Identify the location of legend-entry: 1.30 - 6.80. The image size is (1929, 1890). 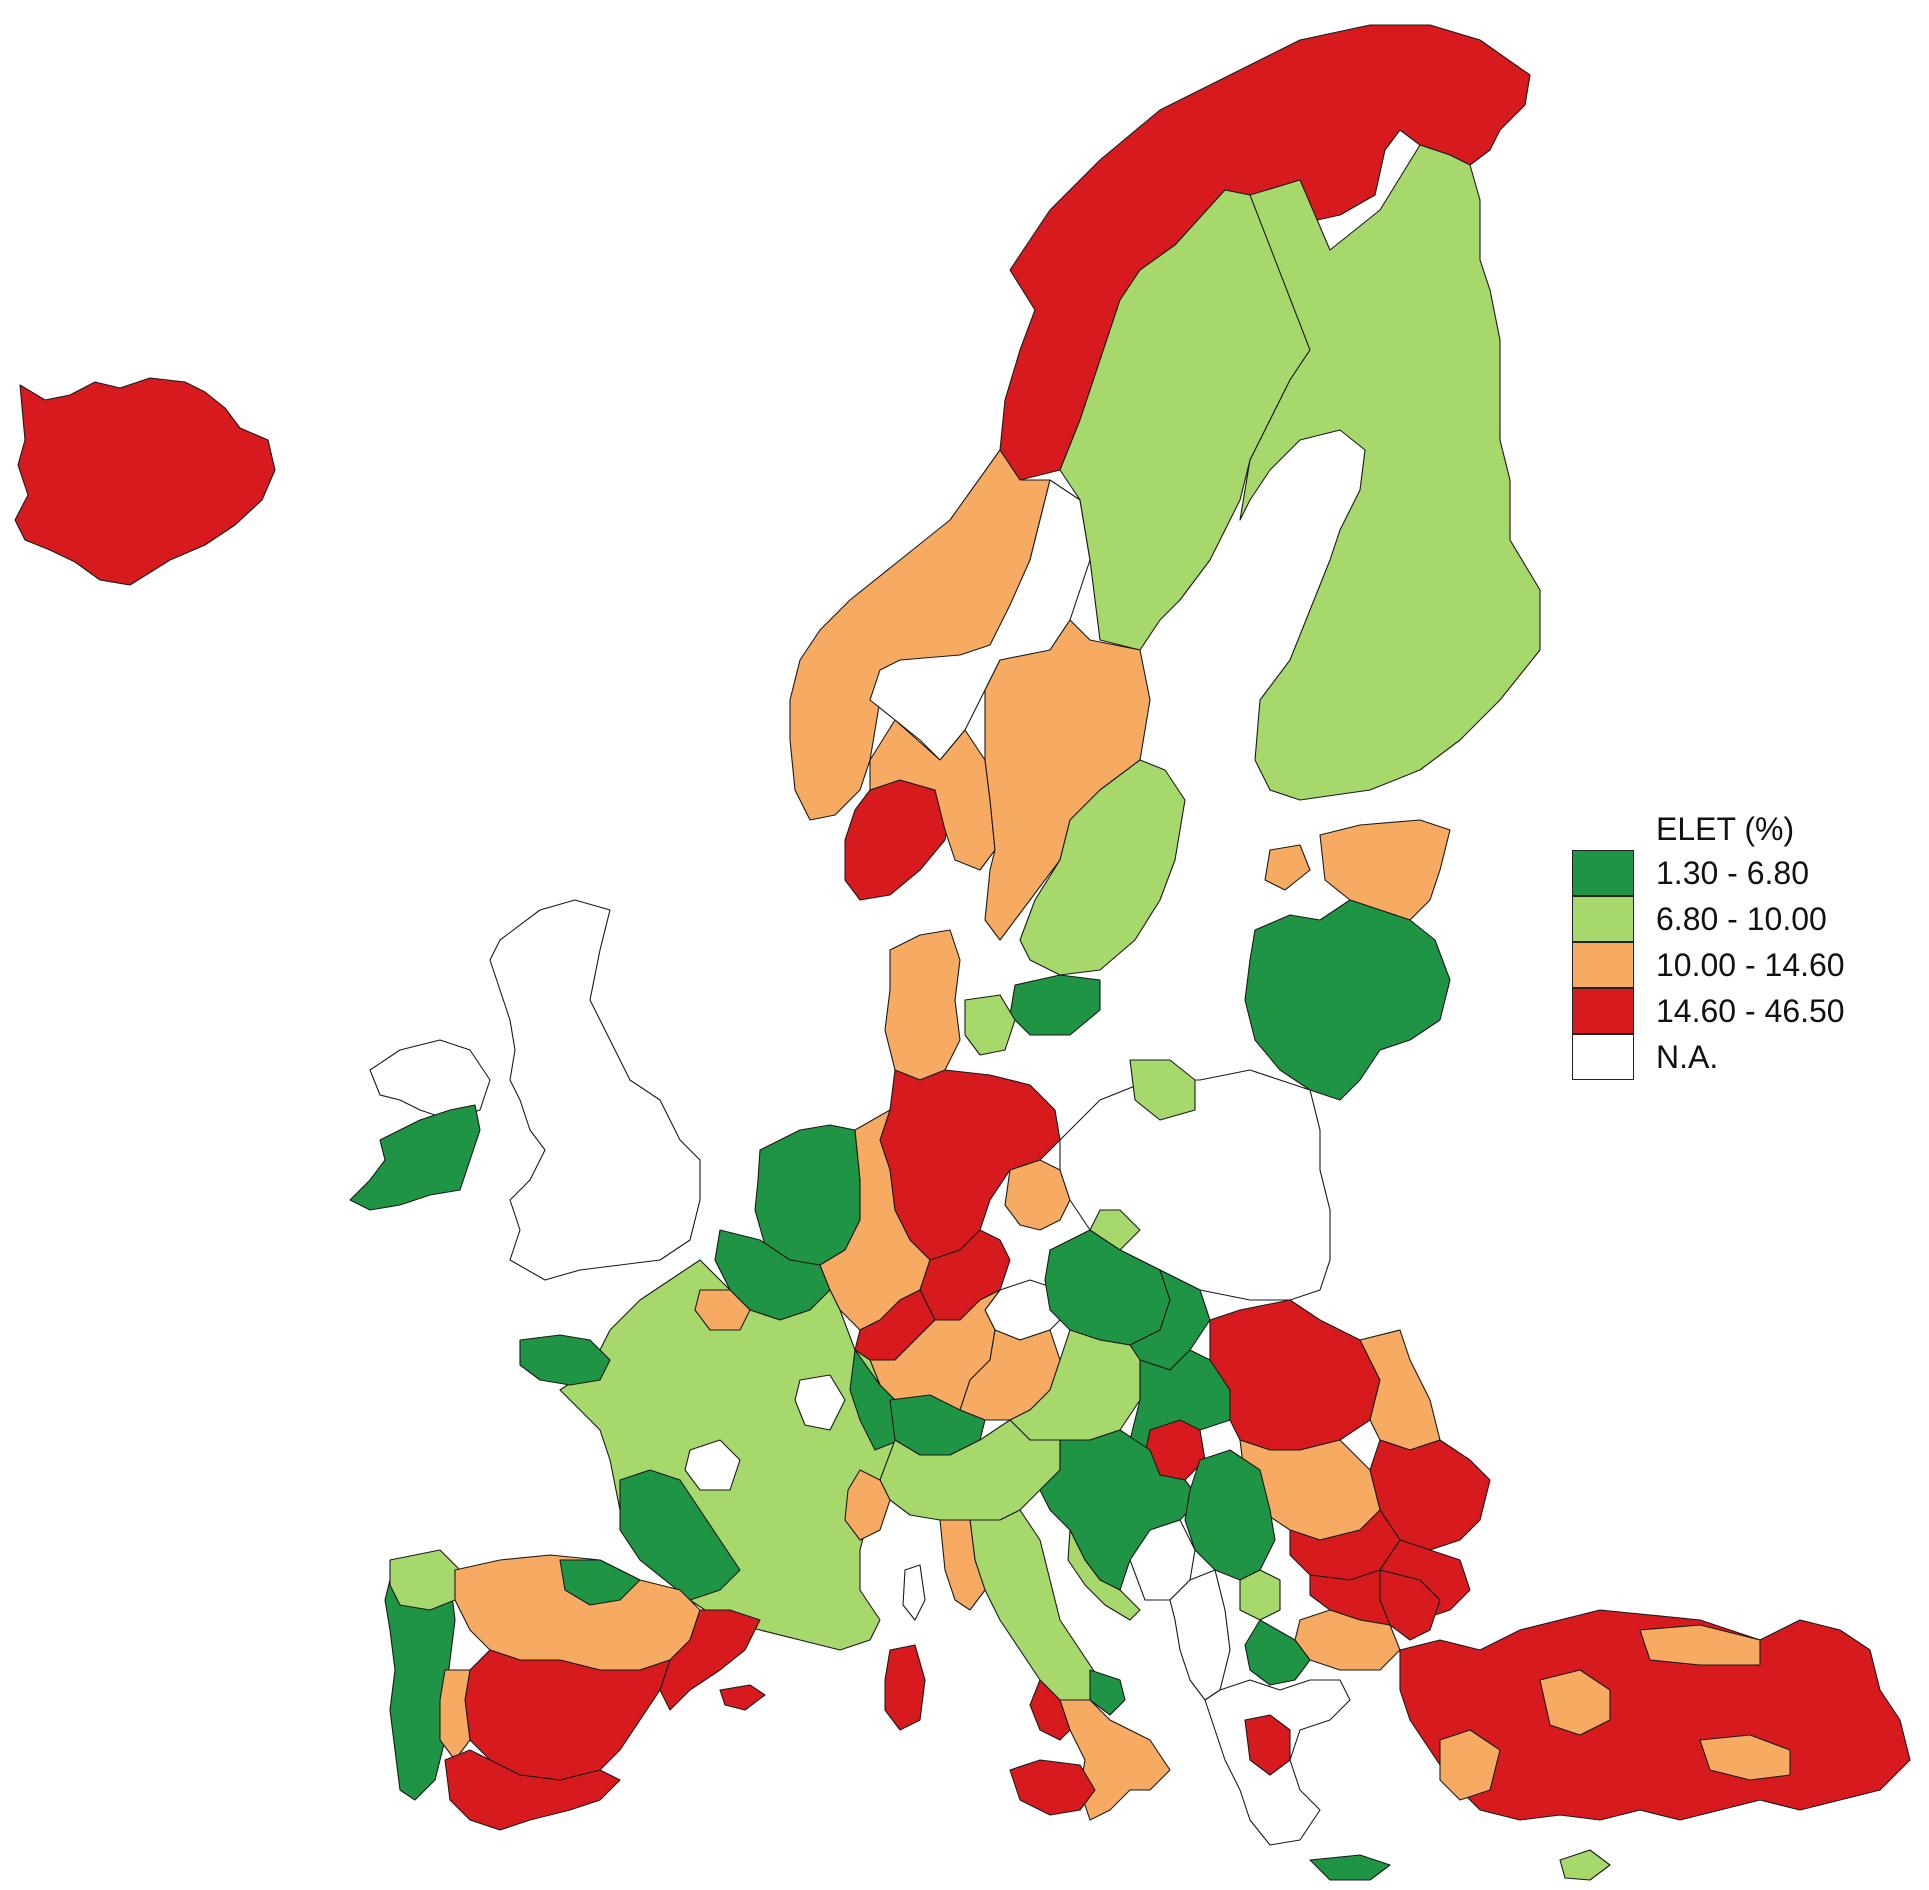
(1722, 873).